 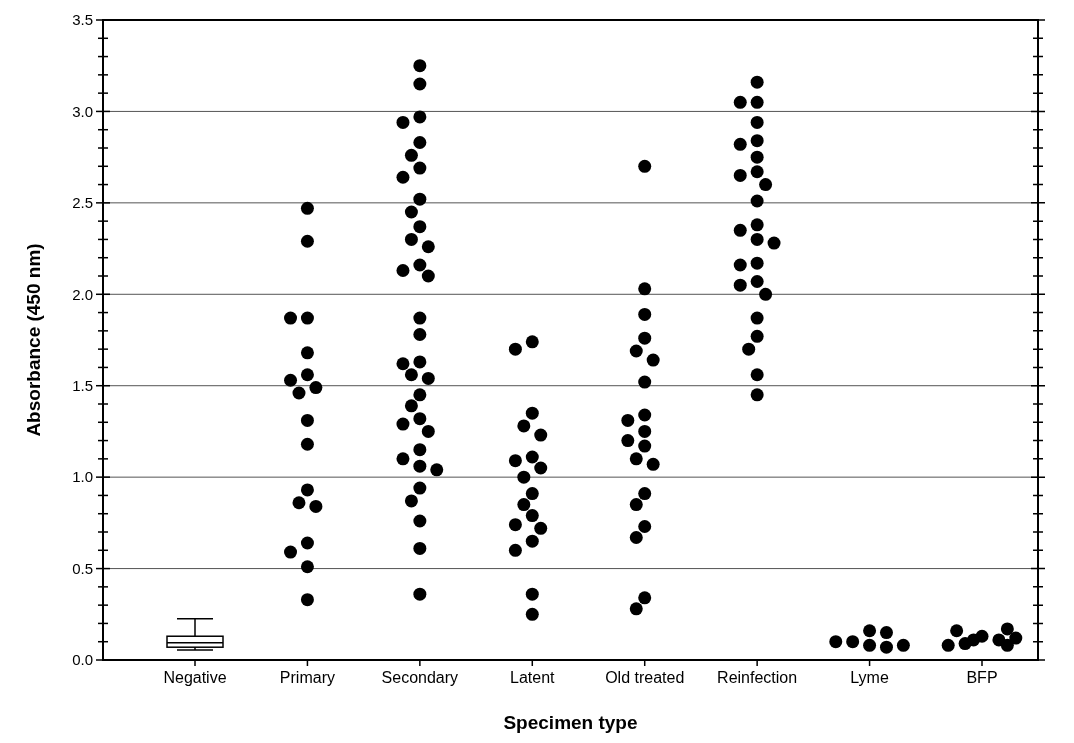 What do you see at coordinates (82, 294) in the screenshot?
I see `y-tick-label: 2.0` at bounding box center [82, 294].